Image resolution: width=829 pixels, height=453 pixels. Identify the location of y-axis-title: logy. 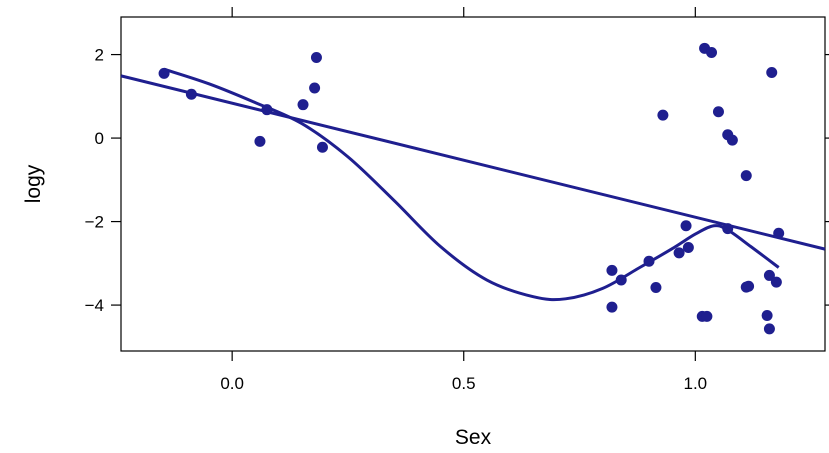
(33, 183).